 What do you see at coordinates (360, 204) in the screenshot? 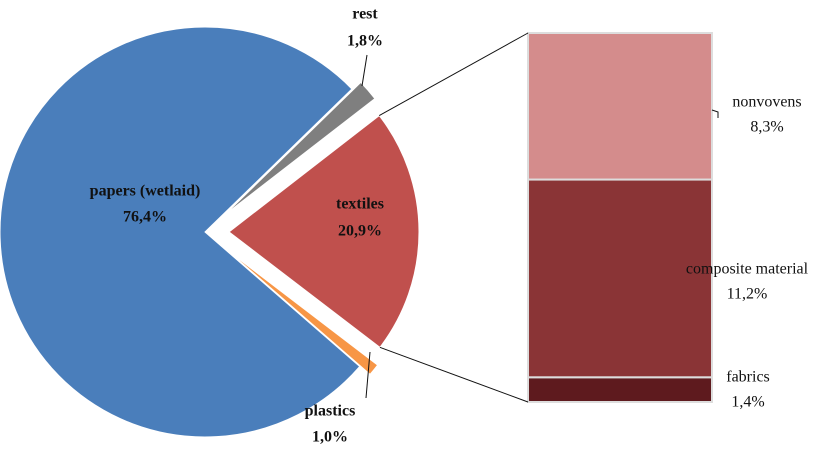
I see `slice-label: textiles` at bounding box center [360, 204].